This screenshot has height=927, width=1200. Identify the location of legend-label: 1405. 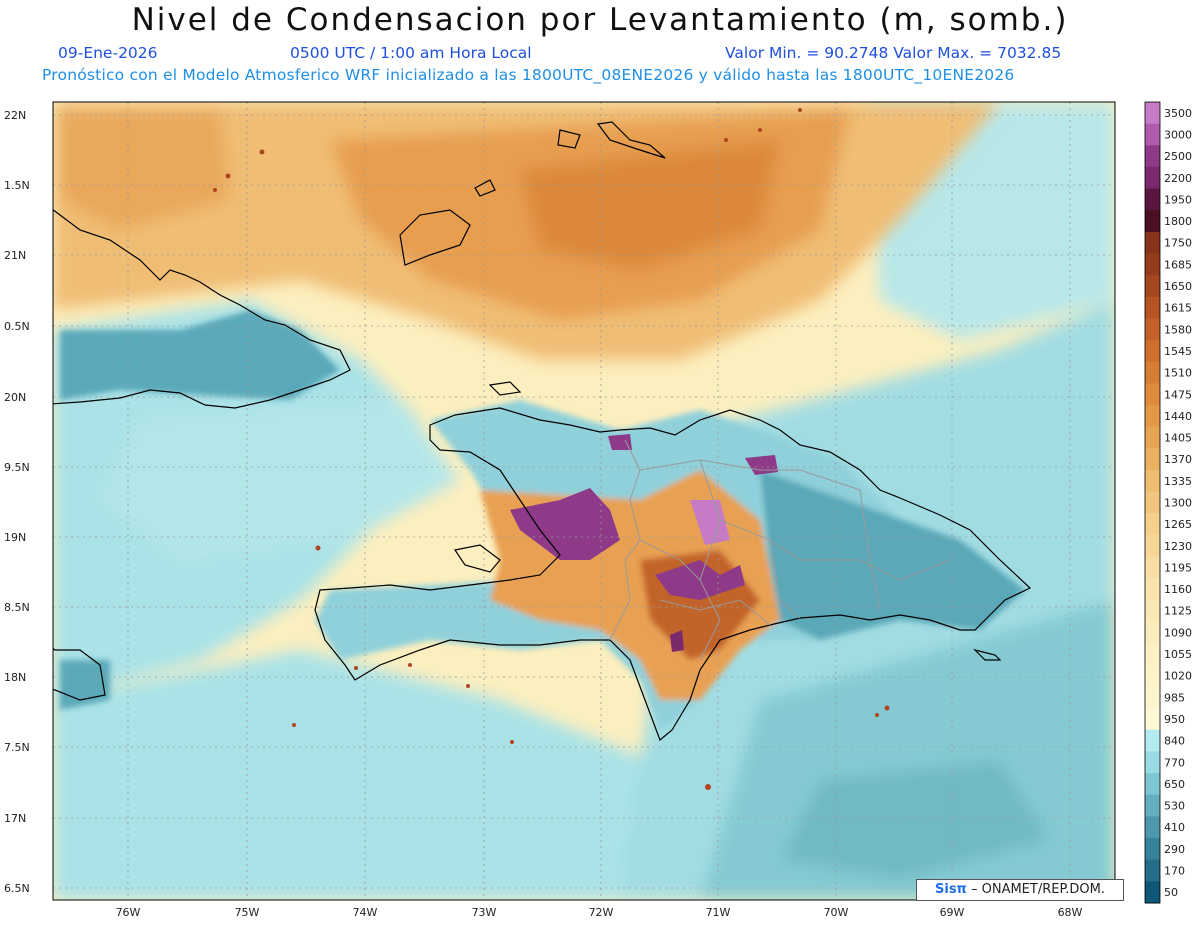
(1178, 438).